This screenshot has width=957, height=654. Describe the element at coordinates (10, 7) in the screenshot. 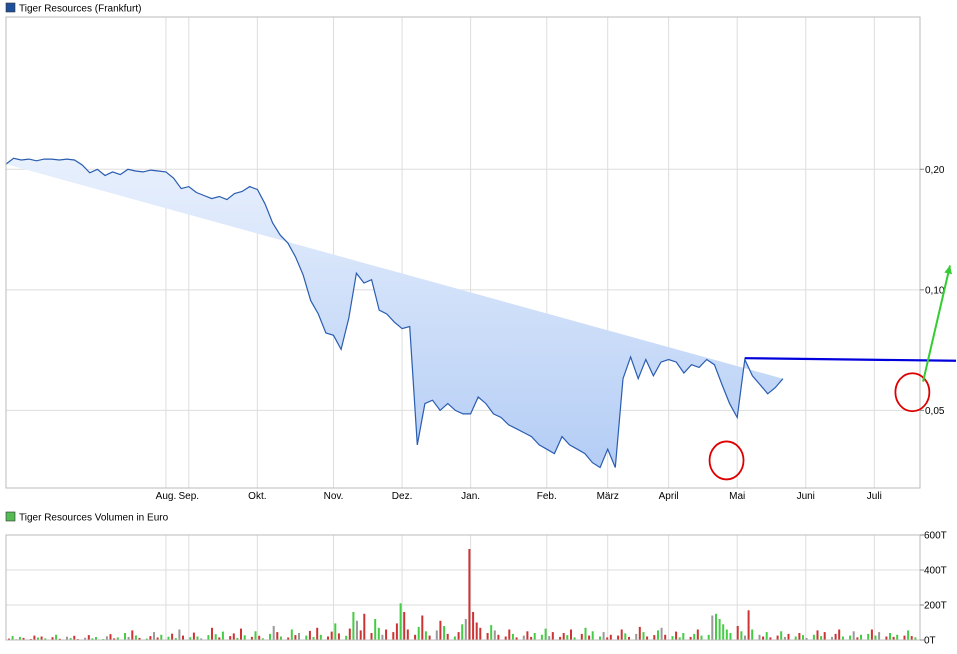

I see `price-legend-swatch` at that location.